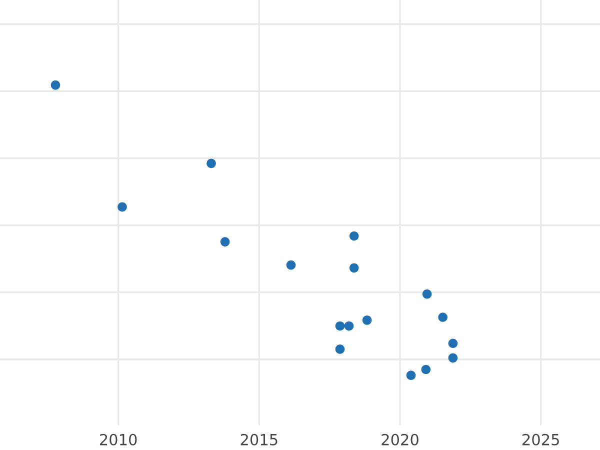 Image resolution: width=600 pixels, height=450 pixels. I want to click on x-tick-label: 2025, so click(540, 440).